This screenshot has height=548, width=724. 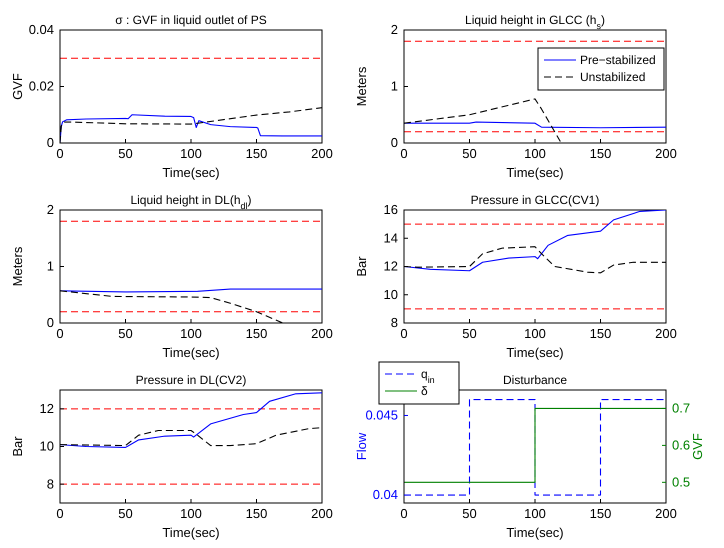 What do you see at coordinates (535, 200) in the screenshot?
I see `chart-title: Pressure in GLCC(CV1)` at bounding box center [535, 200].